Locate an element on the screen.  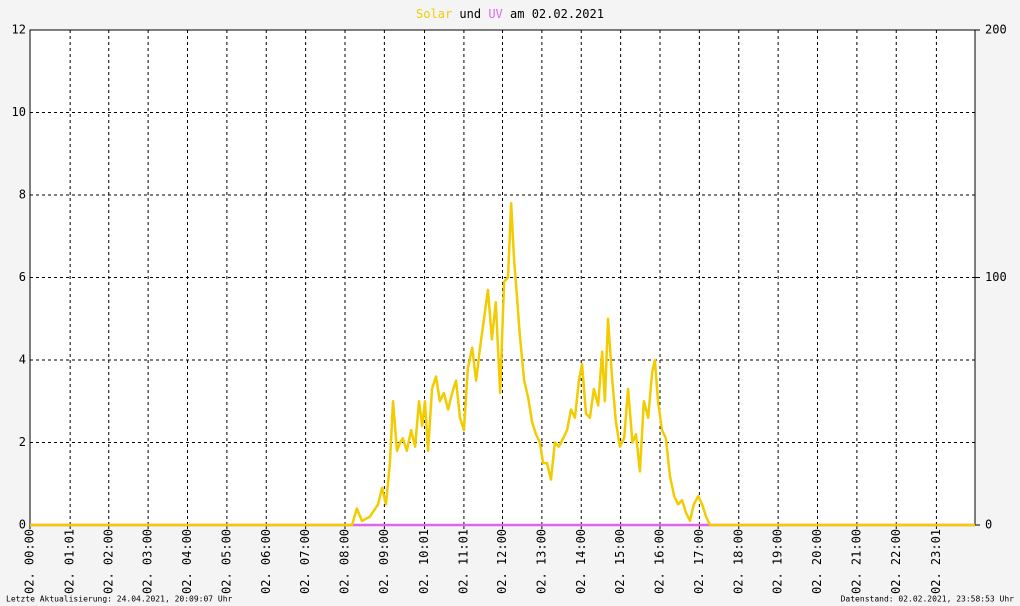
x-tick-label: 02. 00:00 is located at coordinates (30, 561).